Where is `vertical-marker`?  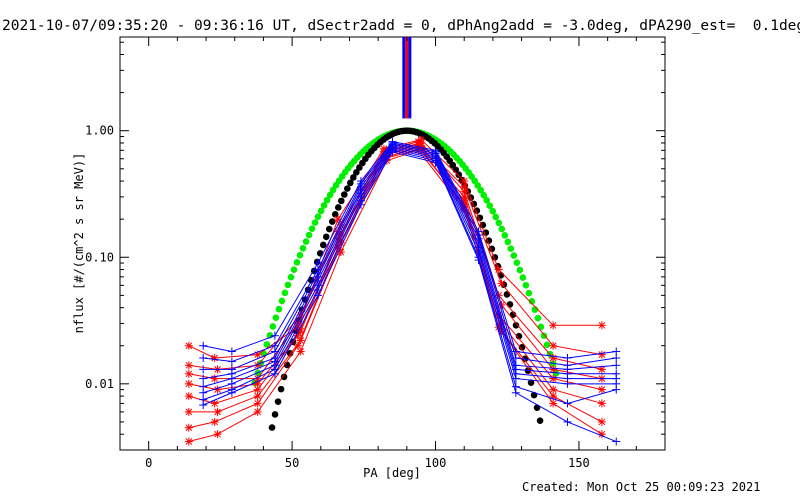
vertical-marker is located at coordinates (407, 78).